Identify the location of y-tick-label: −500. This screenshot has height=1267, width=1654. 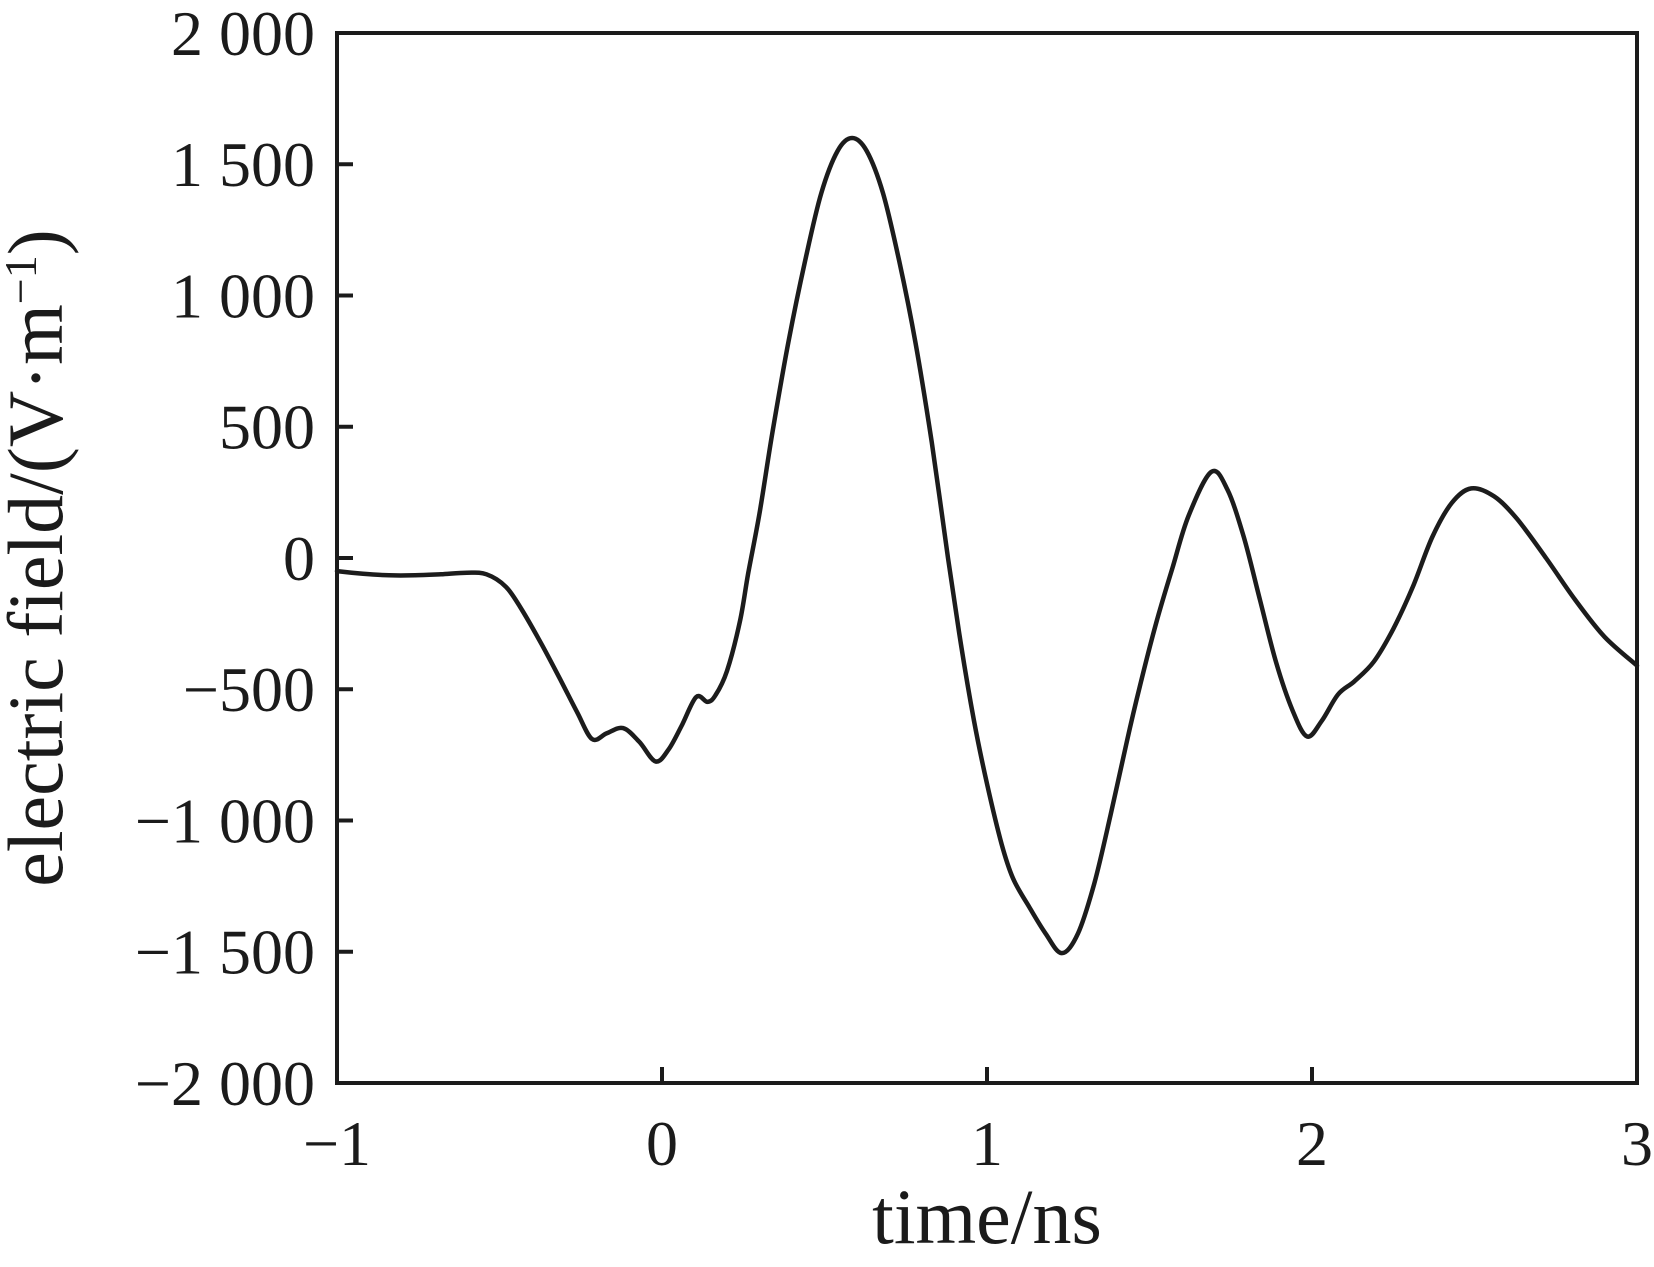
(249, 689).